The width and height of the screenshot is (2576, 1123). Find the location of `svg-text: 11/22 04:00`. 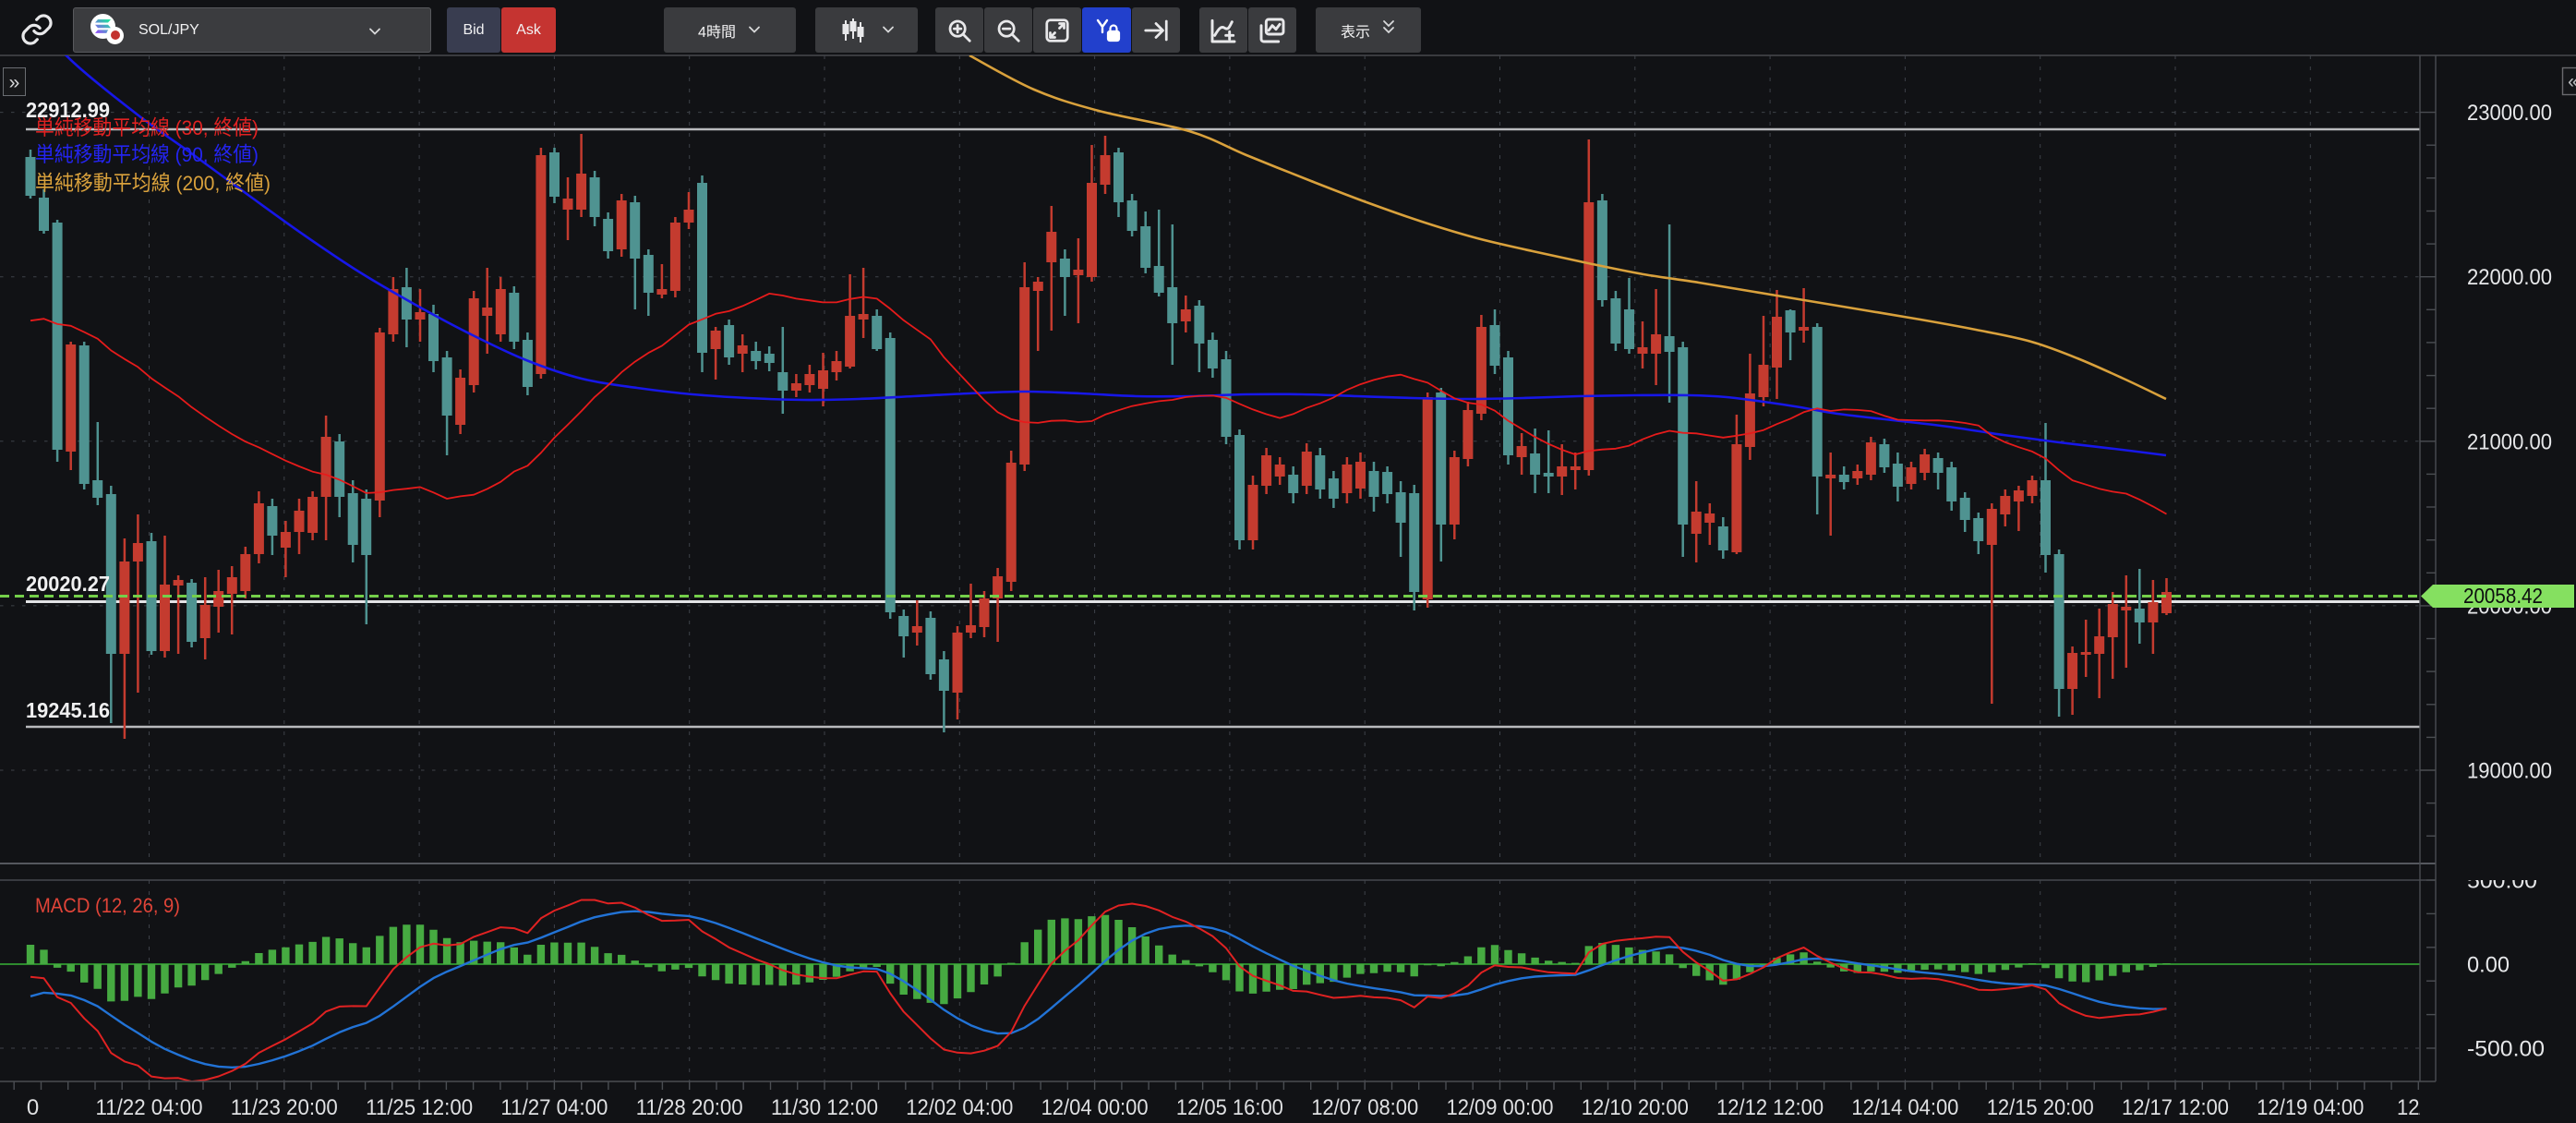

svg-text: 11/22 04:00 is located at coordinates (149, 1108).